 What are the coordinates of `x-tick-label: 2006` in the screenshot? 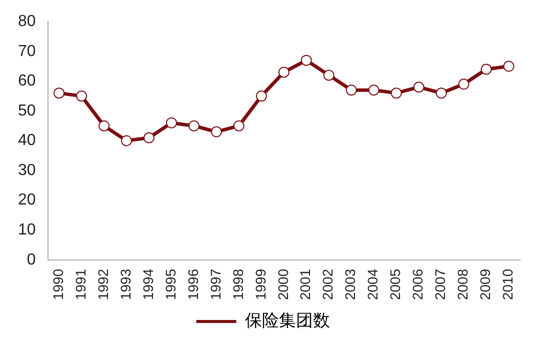 It's located at (418, 284).